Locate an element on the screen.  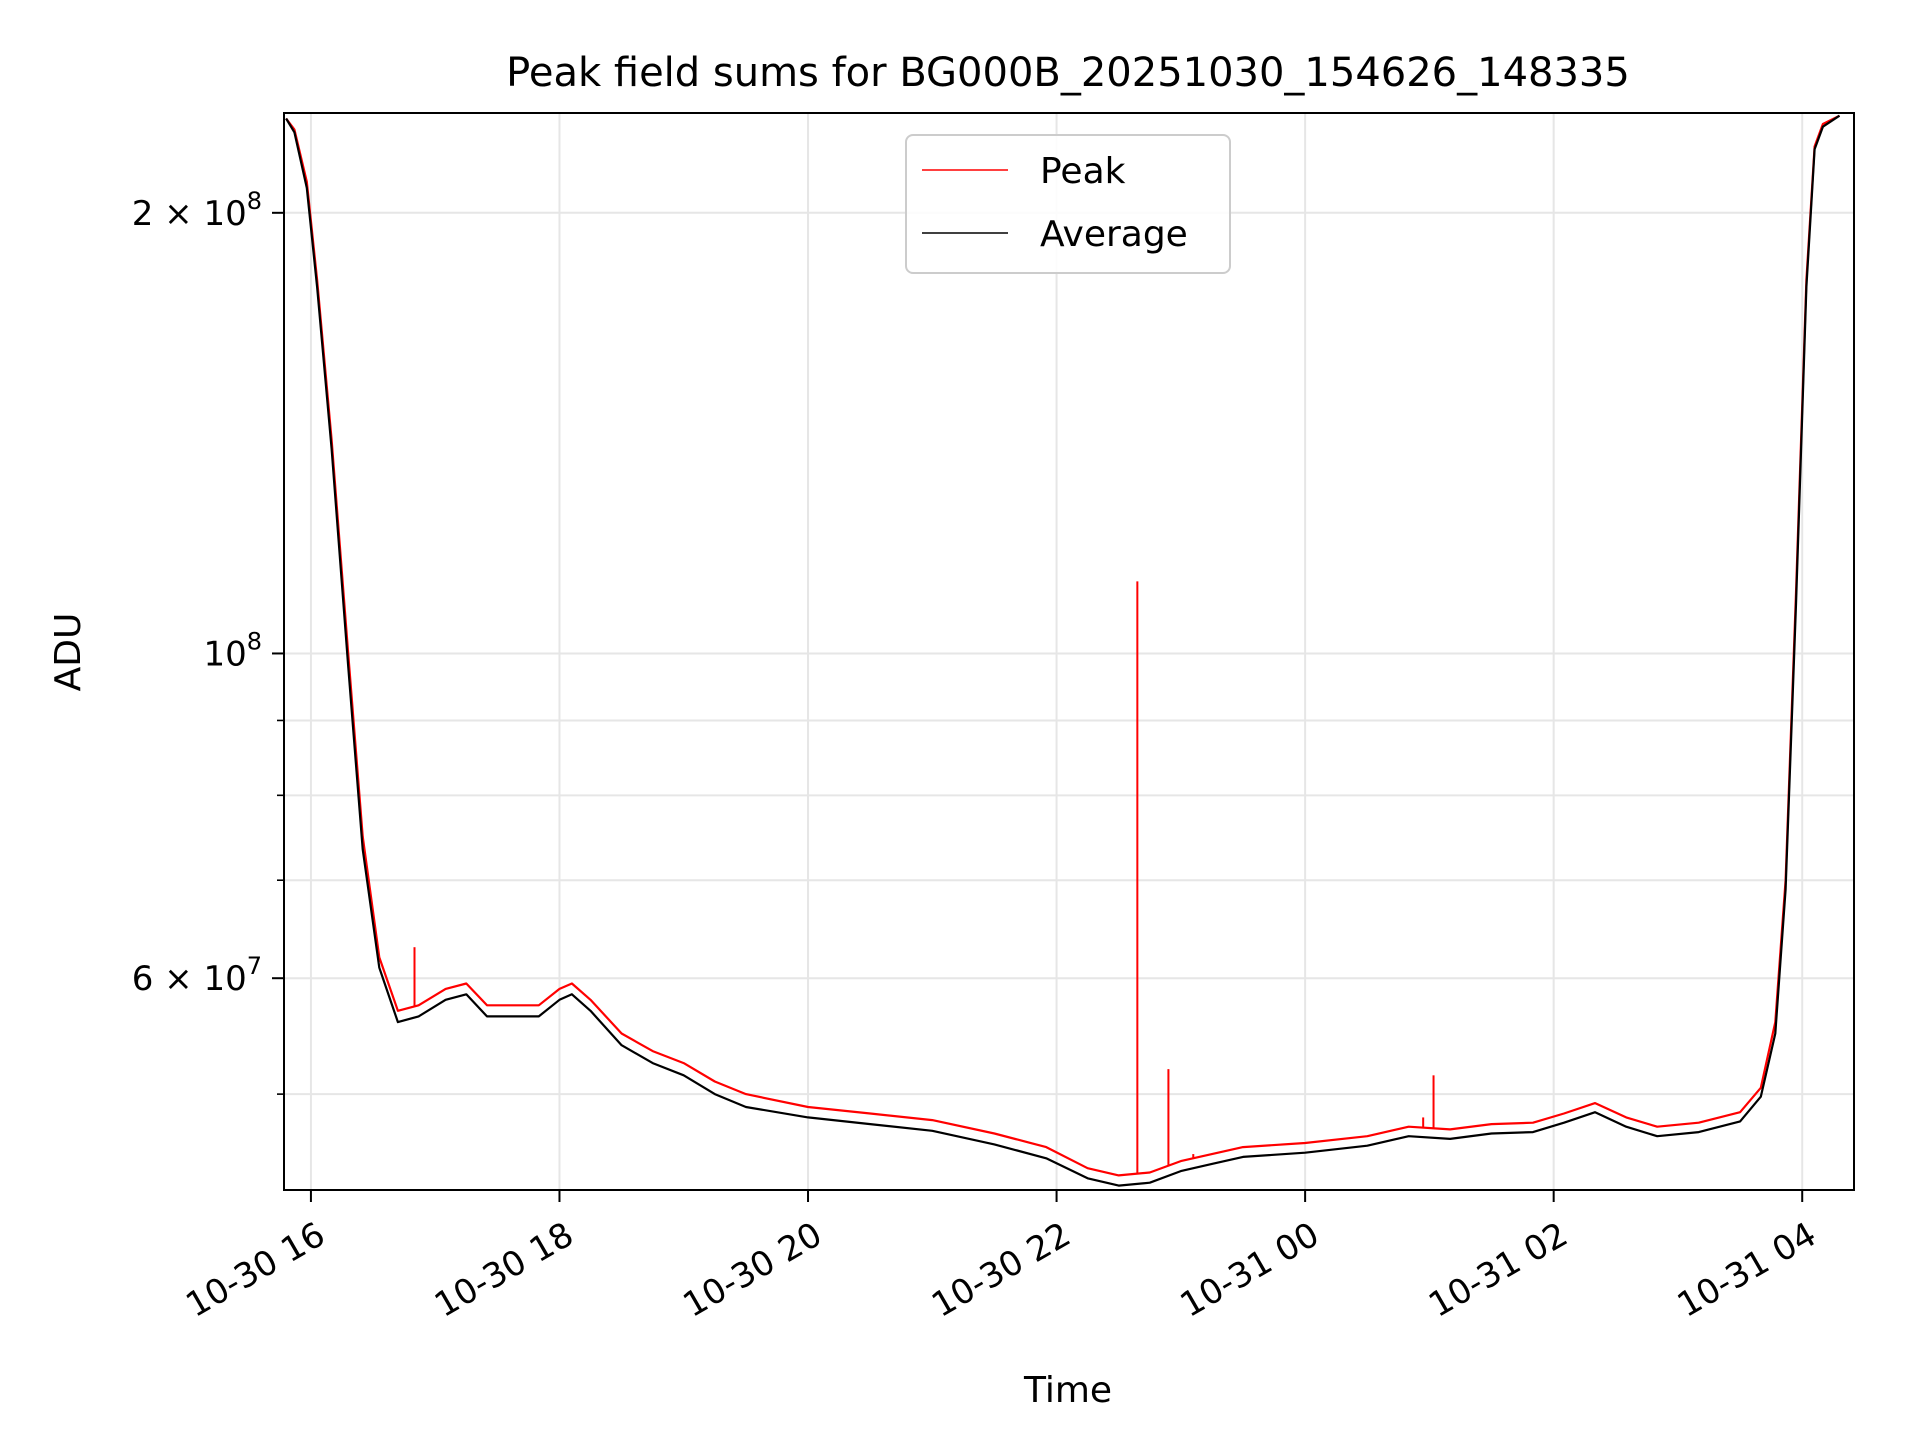
x-tick-label: 10-30 18 is located at coordinates (504, 1270).